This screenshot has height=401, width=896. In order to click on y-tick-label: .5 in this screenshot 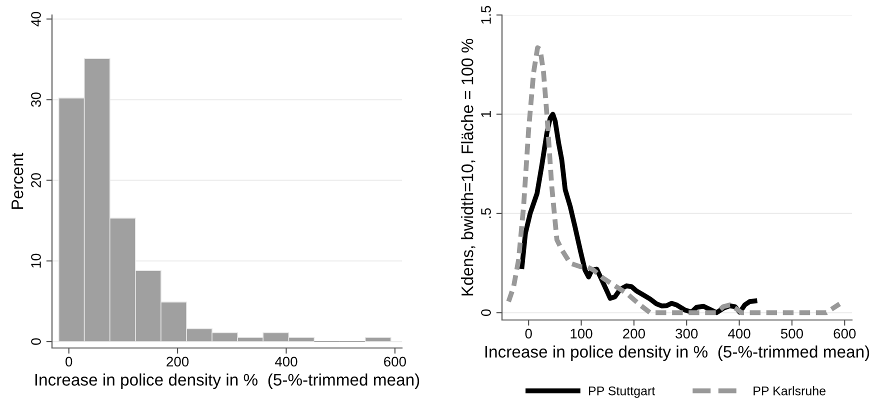, I will do `click(486, 213)`.